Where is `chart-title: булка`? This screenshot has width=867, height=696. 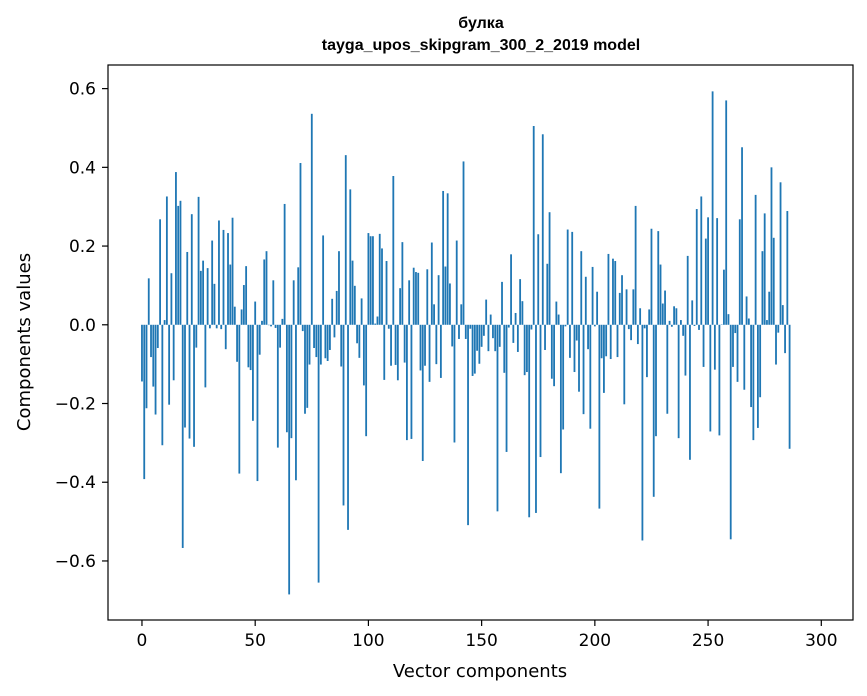
chart-title: булка is located at coordinates (481, 23).